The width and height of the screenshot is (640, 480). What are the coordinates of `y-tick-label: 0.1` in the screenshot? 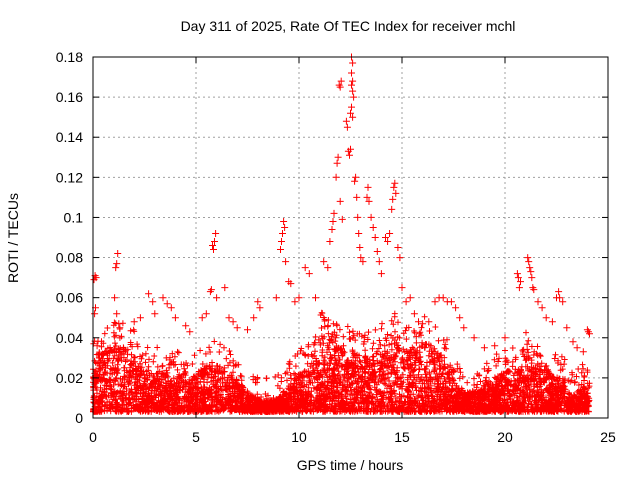 It's located at (74, 217).